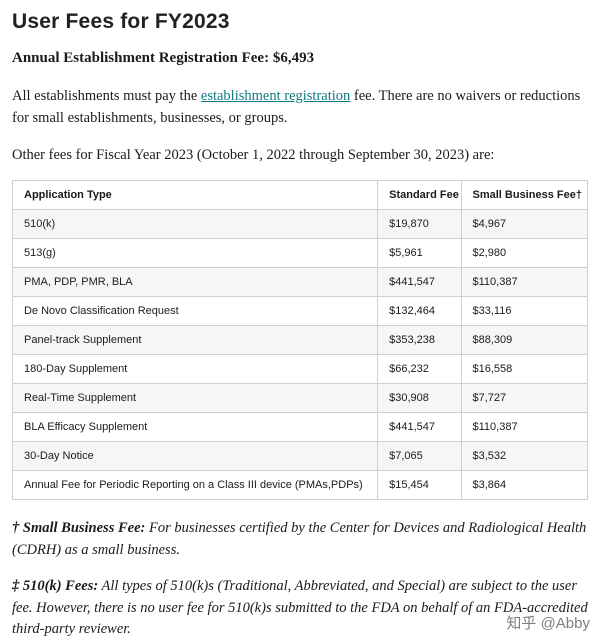 This screenshot has width=600, height=643. I want to click on table-row: 510(k) $19,870 $4,967, so click(299, 224).